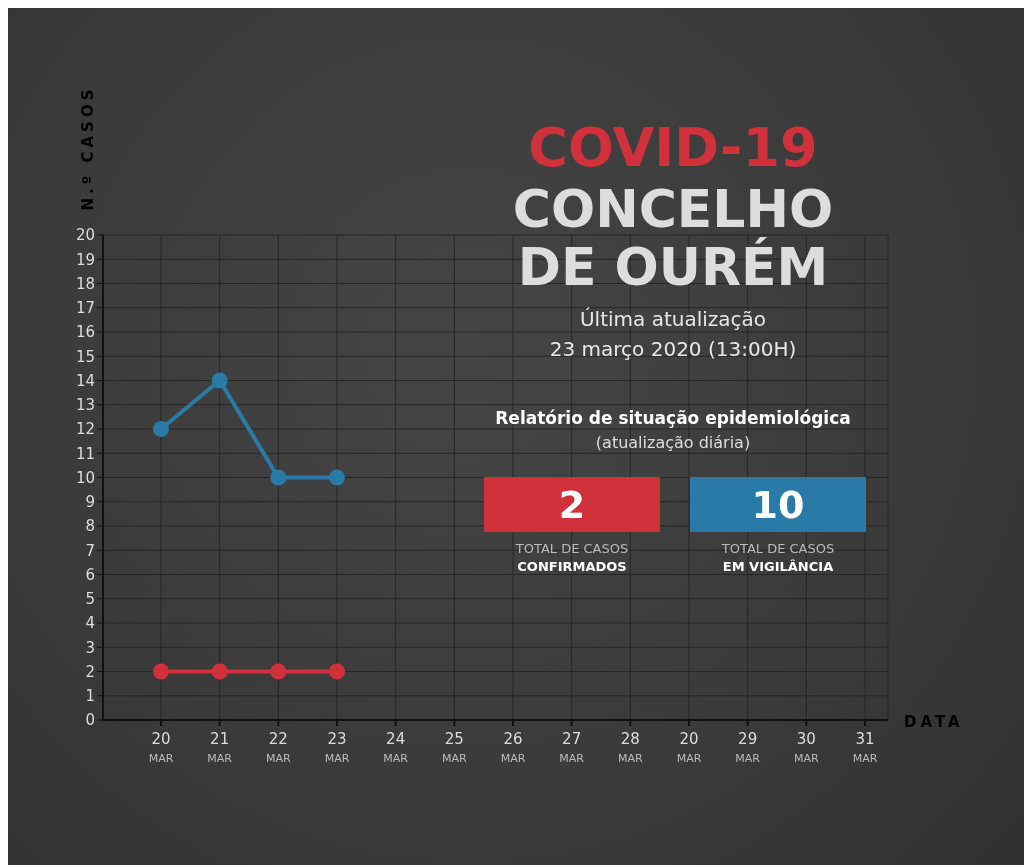  I want to click on chart-title: COVID-19, so click(673, 148).